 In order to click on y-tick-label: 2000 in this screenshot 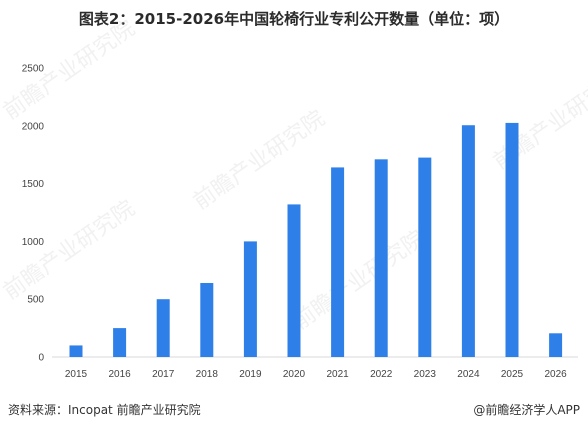, I will do `click(33, 126)`.